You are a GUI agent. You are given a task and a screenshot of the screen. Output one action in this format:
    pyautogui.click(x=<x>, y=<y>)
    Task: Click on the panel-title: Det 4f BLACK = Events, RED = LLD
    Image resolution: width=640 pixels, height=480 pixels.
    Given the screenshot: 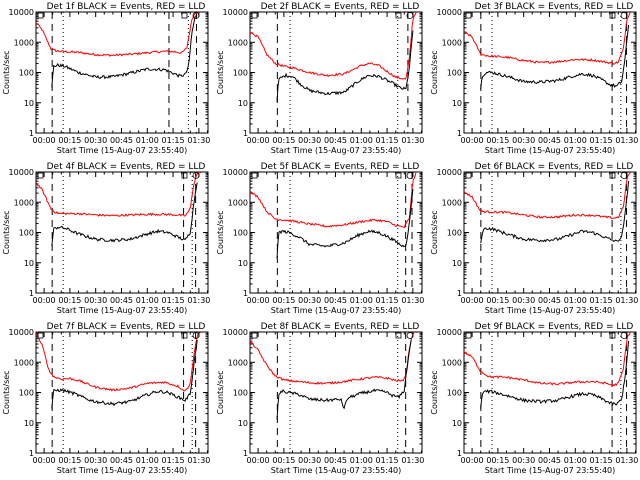 What is the action you would take?
    pyautogui.click(x=126, y=167)
    